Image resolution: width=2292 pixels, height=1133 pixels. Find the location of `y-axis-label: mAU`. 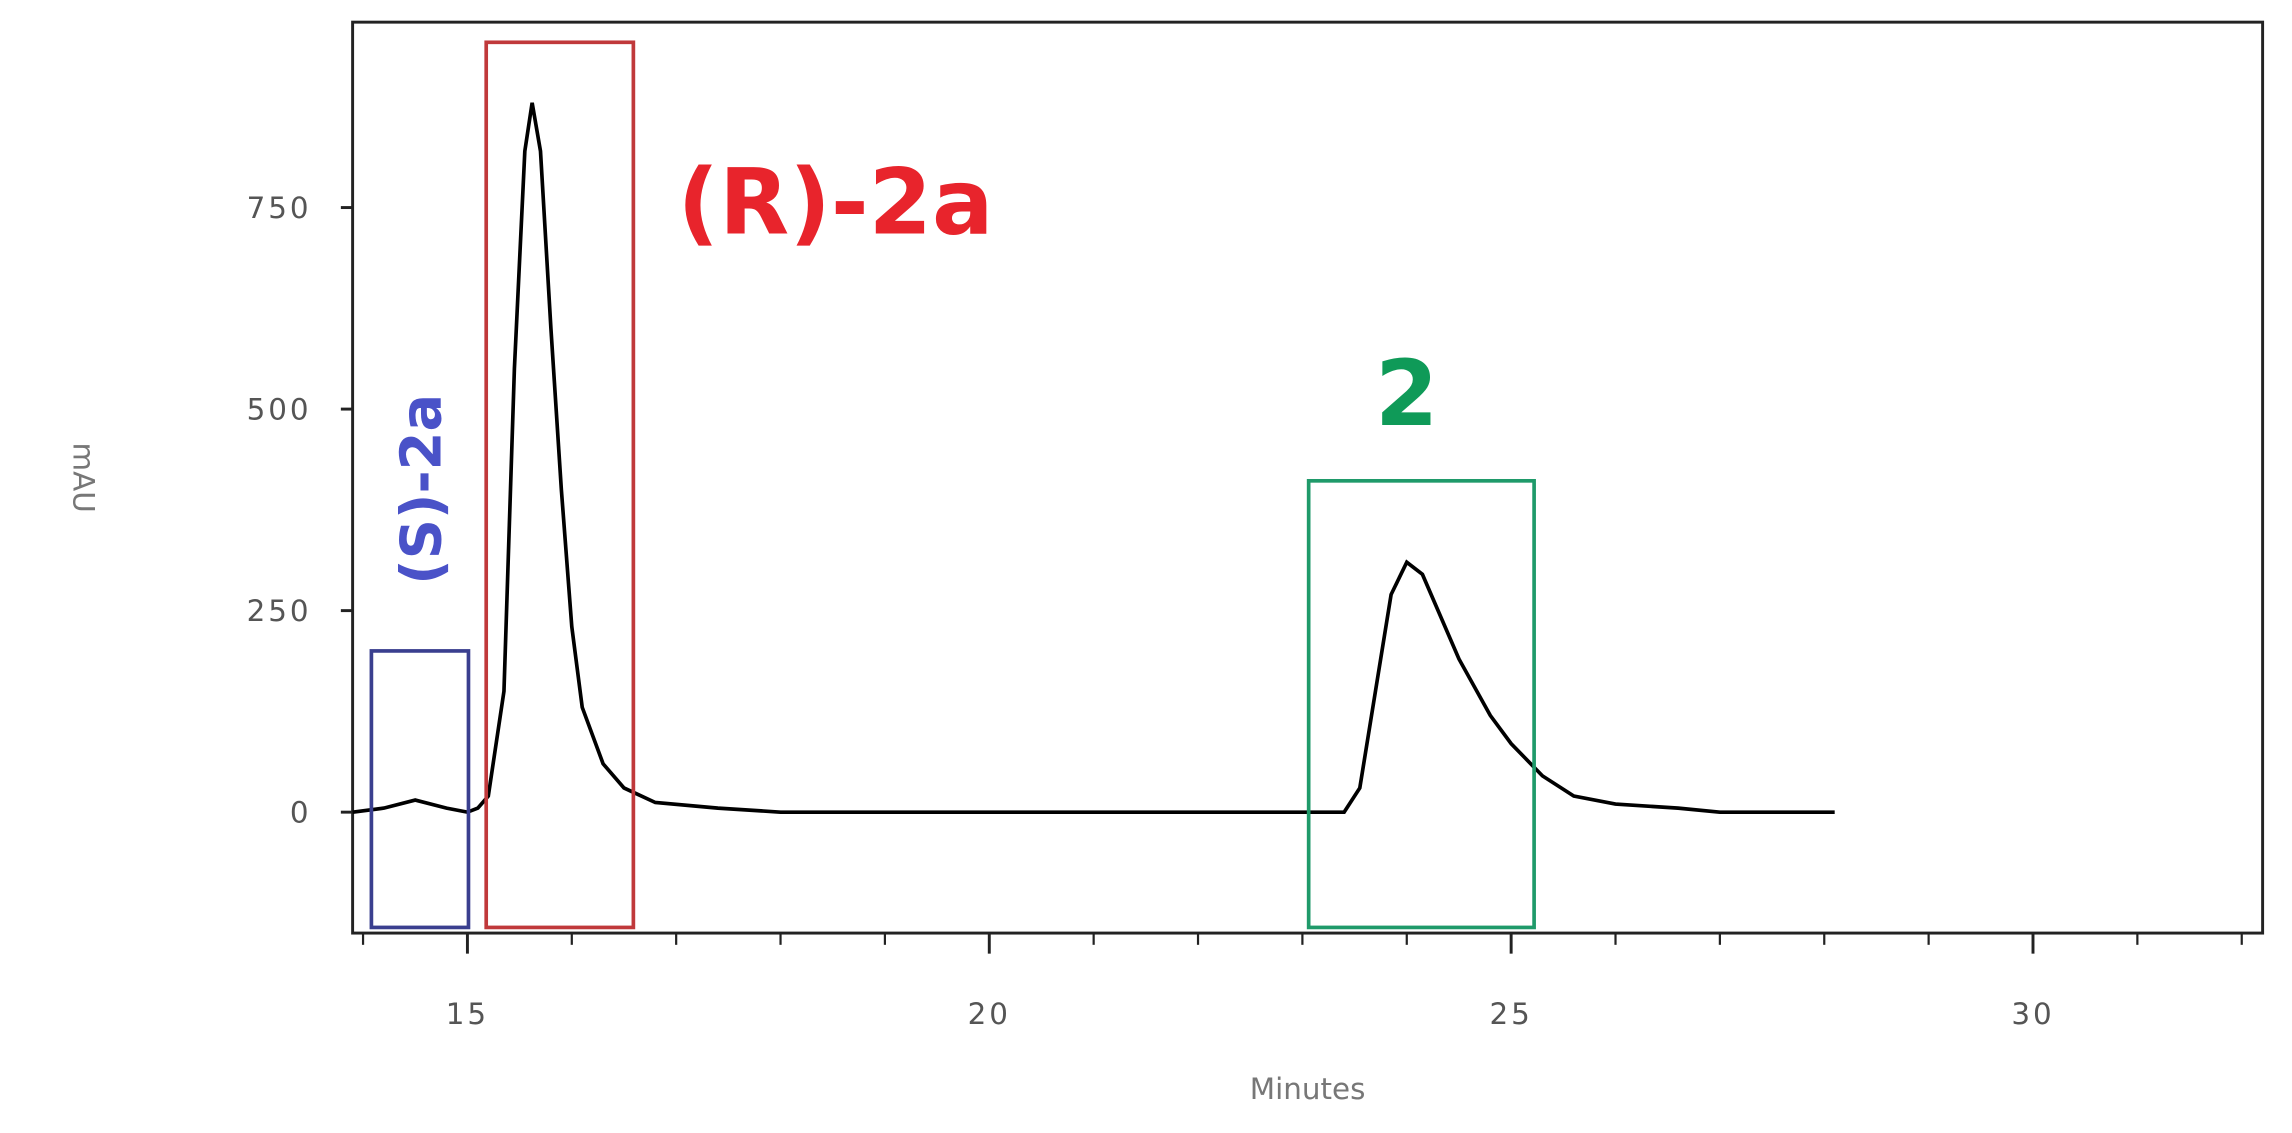

y-axis-label: mAU is located at coordinates (83, 478).